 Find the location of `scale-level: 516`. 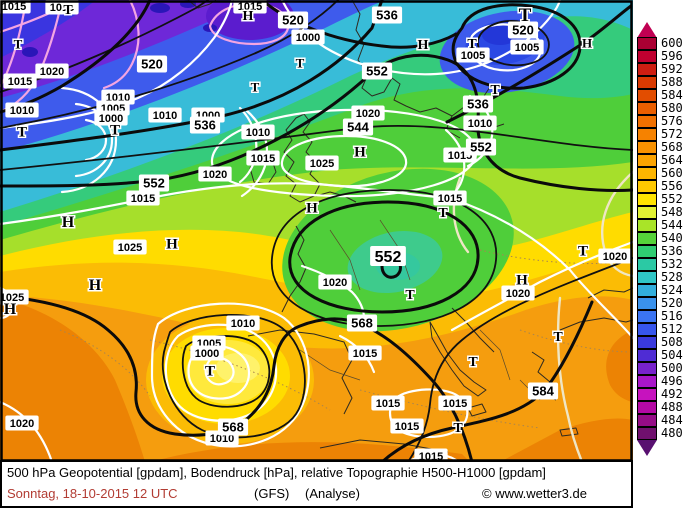

scale-level: 516 is located at coordinates (668, 316).